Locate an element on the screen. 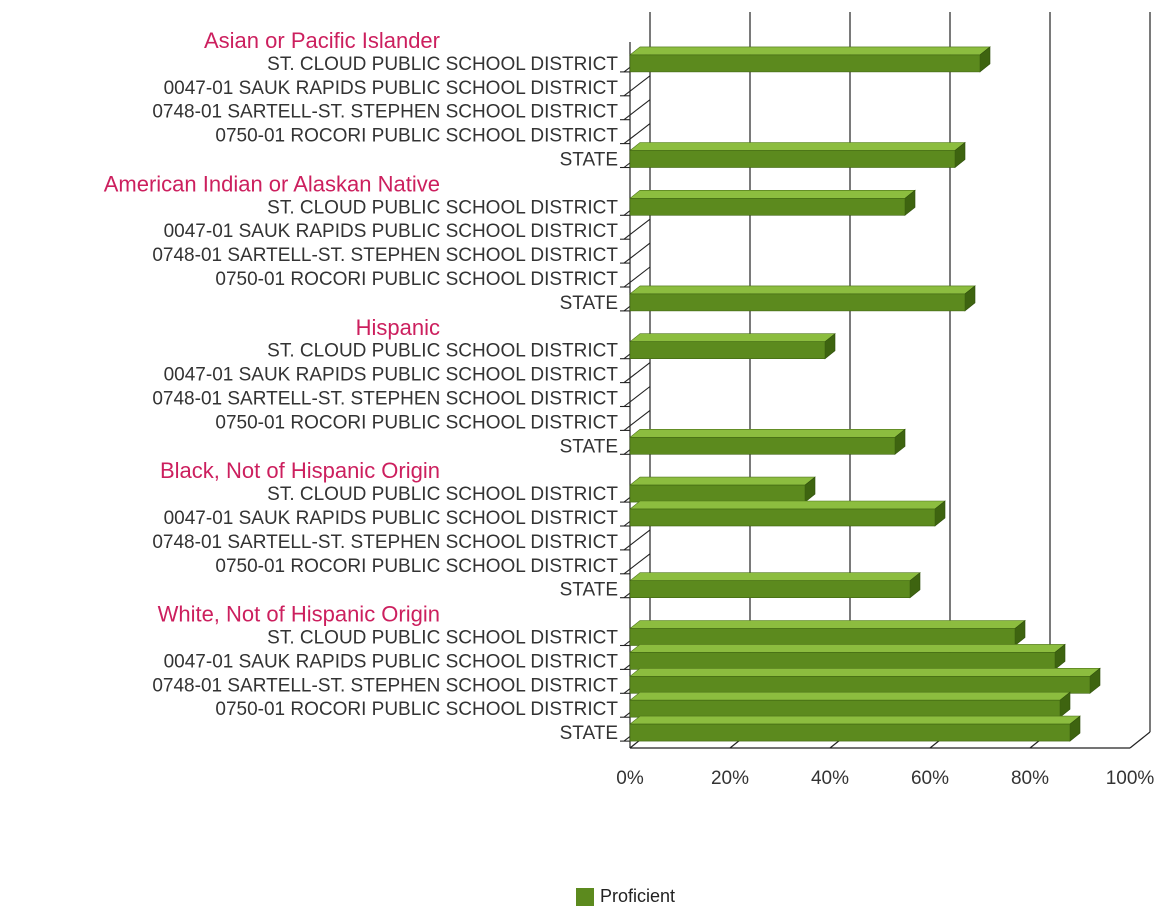 The image size is (1161, 907). x-tick-label: 100% is located at coordinates (1130, 778).